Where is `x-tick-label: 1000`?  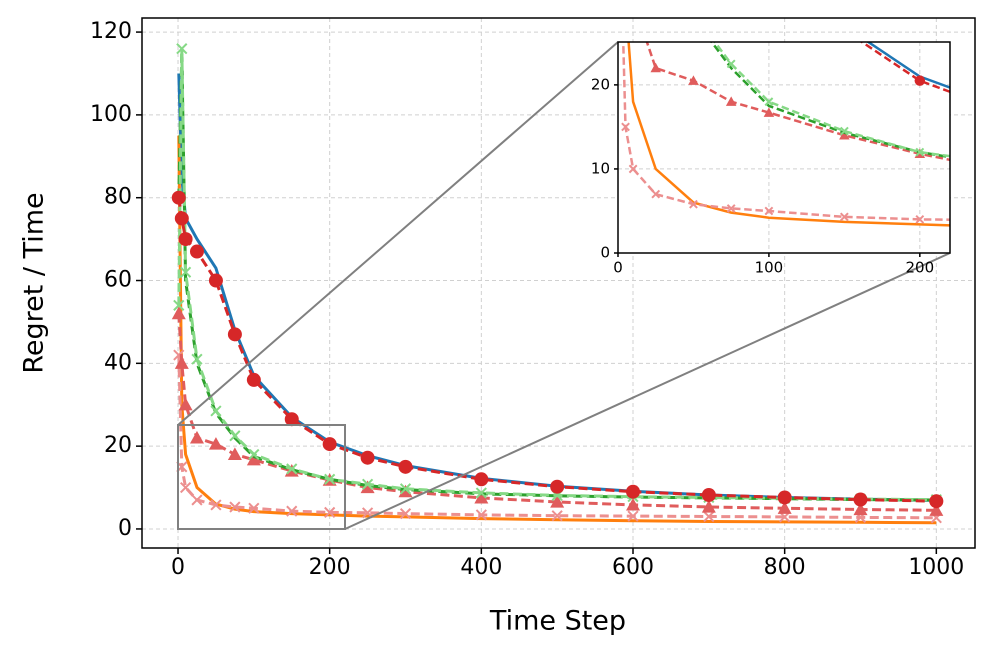 x-tick-label: 1000 is located at coordinates (936, 567).